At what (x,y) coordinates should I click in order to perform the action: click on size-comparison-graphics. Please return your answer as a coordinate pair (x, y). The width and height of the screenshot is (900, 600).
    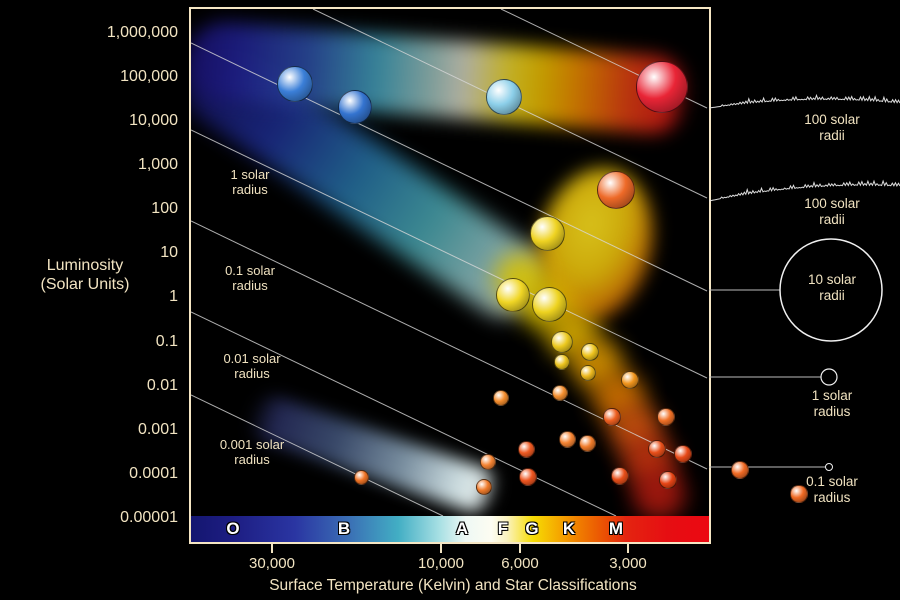
    Looking at the image, I should click on (804, 282).